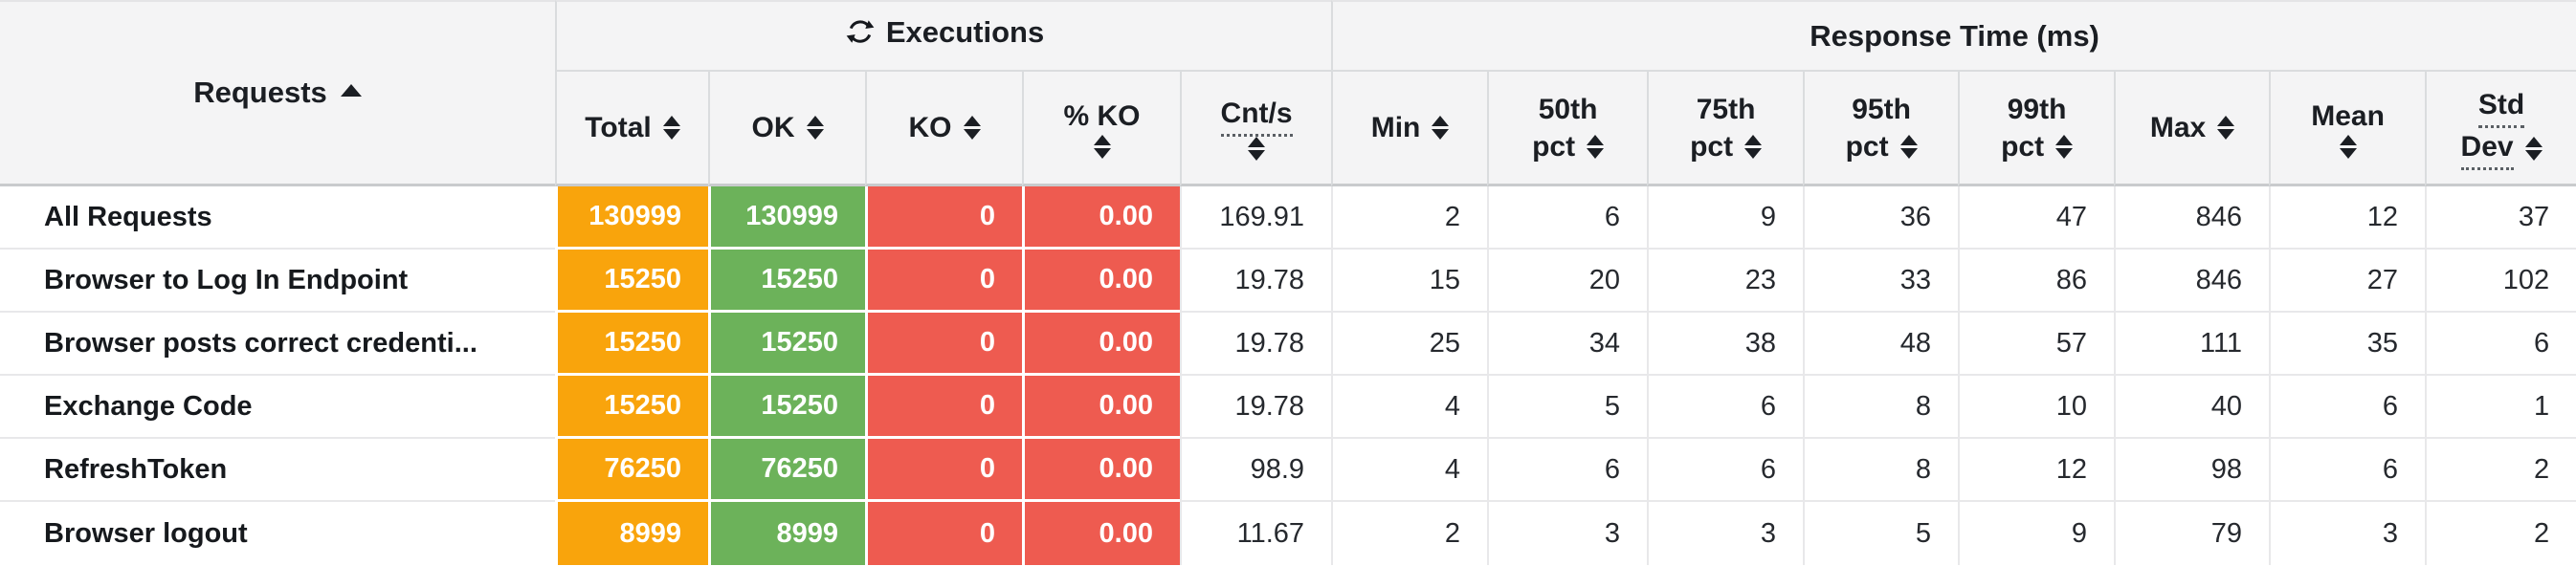 The width and height of the screenshot is (2576, 566). What do you see at coordinates (631, 533) in the screenshot?
I see `total-cell: 8999` at bounding box center [631, 533].